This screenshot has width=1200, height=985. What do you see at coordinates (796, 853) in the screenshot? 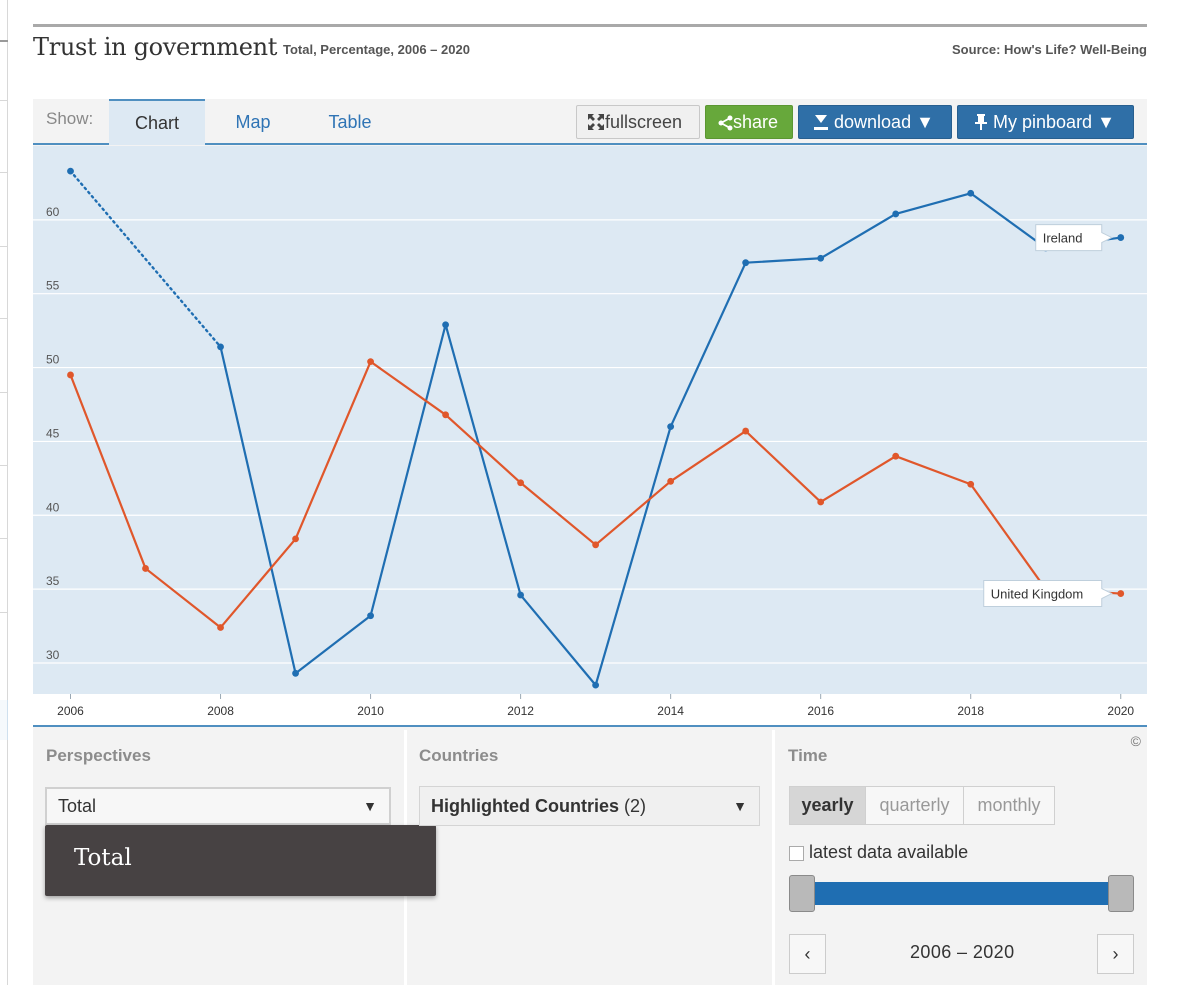
I see `latest-data-checkbox` at bounding box center [796, 853].